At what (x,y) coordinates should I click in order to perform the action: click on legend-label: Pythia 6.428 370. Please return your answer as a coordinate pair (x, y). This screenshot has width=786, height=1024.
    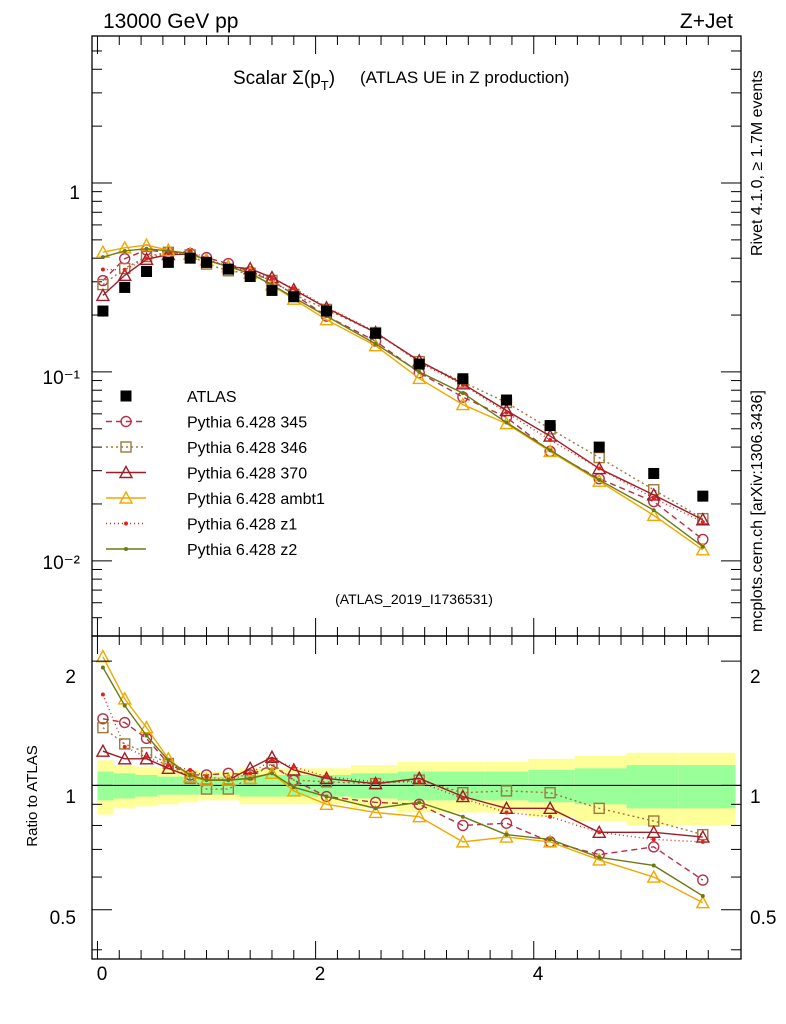
    Looking at the image, I should click on (247, 474).